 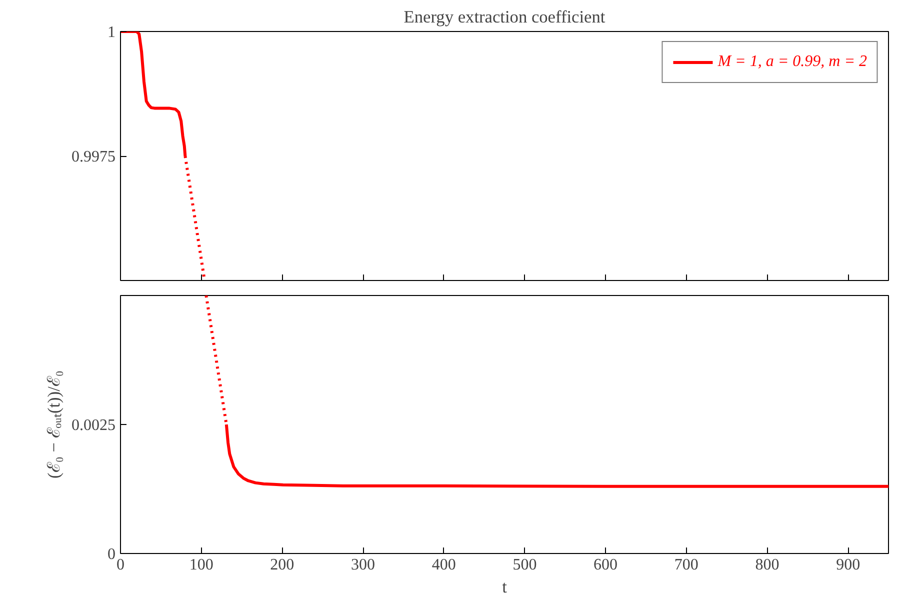 I want to click on x-tick-label: 400, so click(x=444, y=565).